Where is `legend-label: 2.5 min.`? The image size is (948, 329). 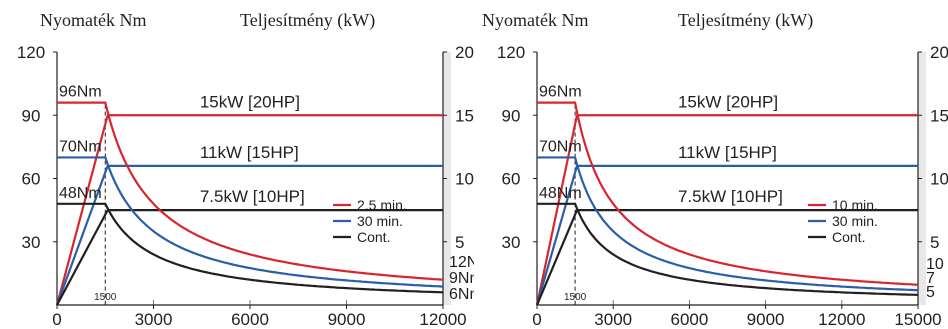 legend-label: 2.5 min. is located at coordinates (382, 205).